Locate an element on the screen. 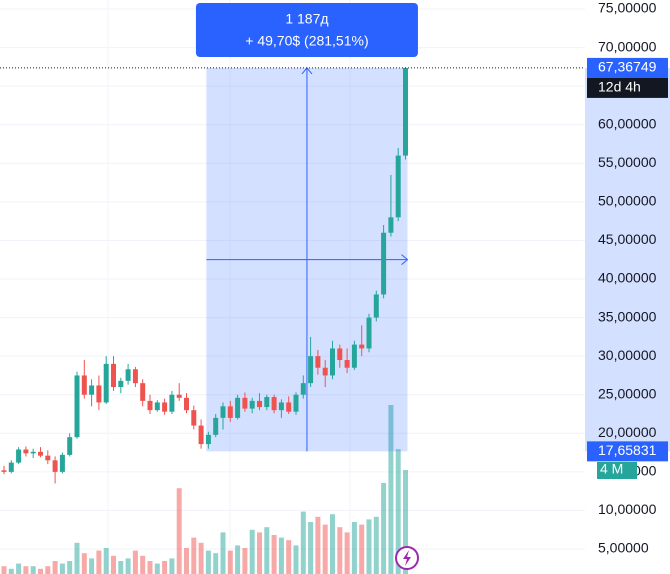 The height and width of the screenshot is (574, 670). y-tick-label: 50,00000 is located at coordinates (627, 201).